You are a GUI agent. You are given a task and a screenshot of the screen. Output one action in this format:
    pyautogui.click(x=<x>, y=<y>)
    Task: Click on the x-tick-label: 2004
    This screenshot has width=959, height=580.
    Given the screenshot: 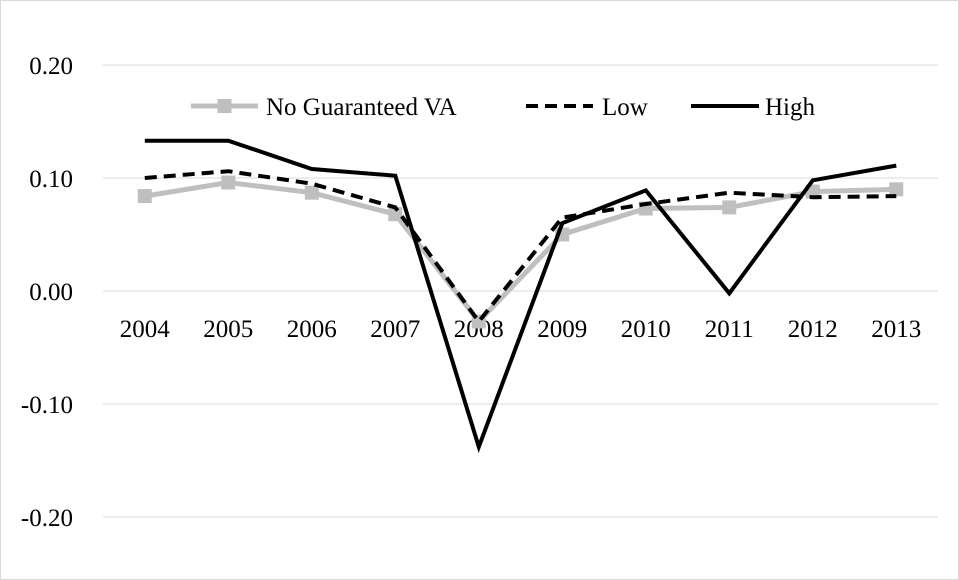 What is the action you would take?
    pyautogui.click(x=145, y=329)
    